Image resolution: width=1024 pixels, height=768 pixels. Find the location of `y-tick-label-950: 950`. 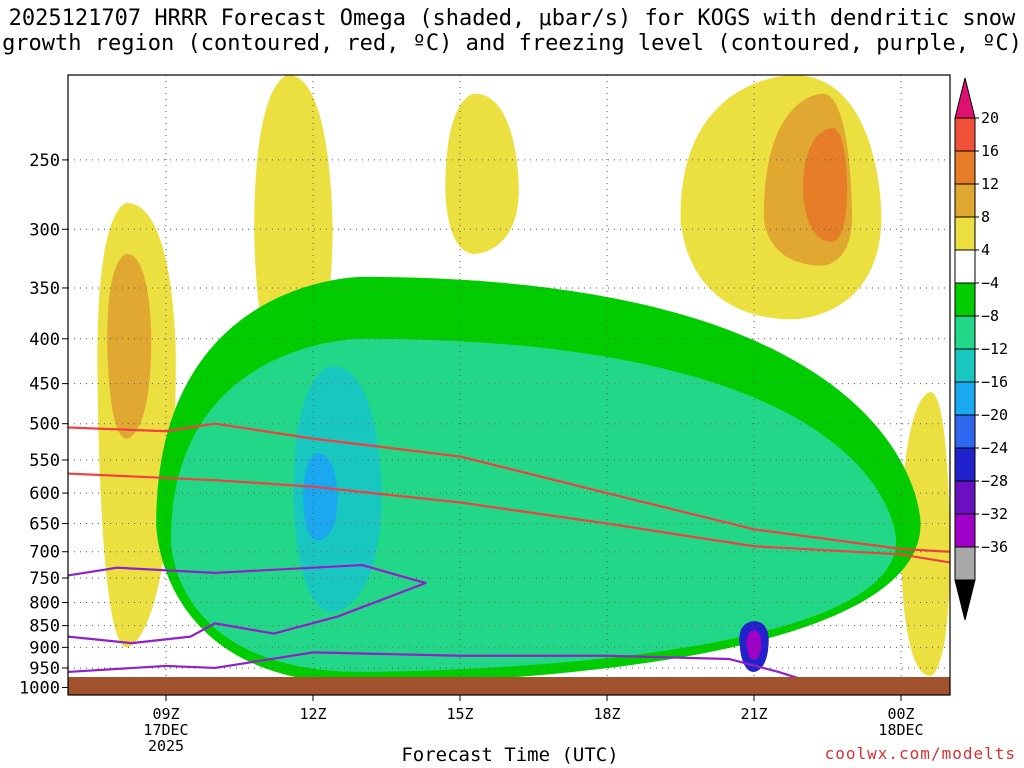

y-tick-label-950: 950 is located at coordinates (44, 669).